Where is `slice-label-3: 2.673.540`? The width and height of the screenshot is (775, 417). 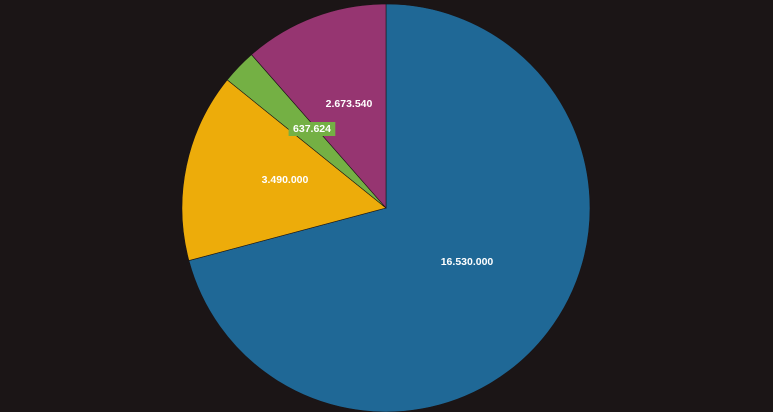 slice-label-3: 2.673.540 is located at coordinates (349, 104).